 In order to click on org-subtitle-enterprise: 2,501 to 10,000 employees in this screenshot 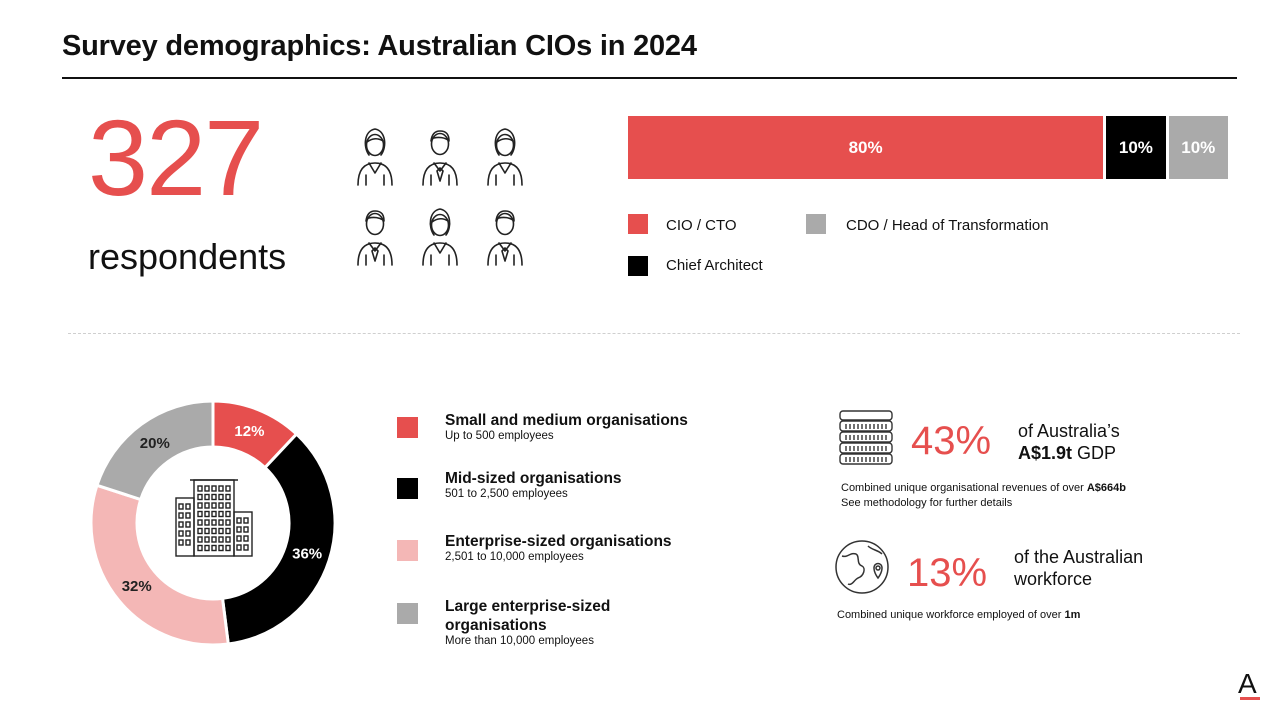, I will do `click(514, 557)`.